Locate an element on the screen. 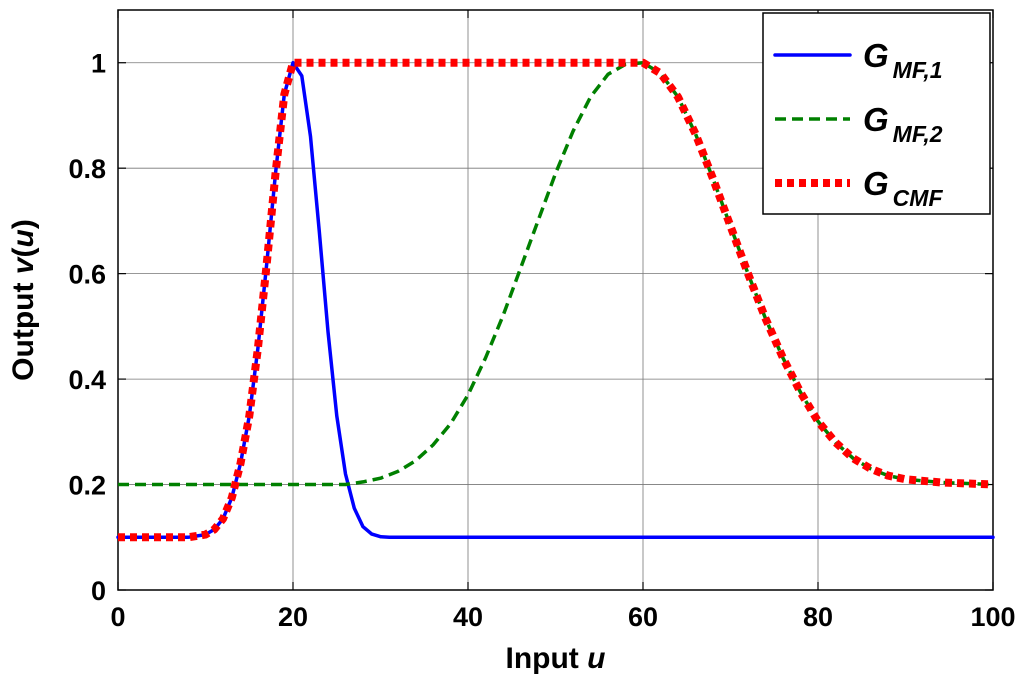 The height and width of the screenshot is (678, 1024). y-tick-label: 1 is located at coordinates (98, 64).